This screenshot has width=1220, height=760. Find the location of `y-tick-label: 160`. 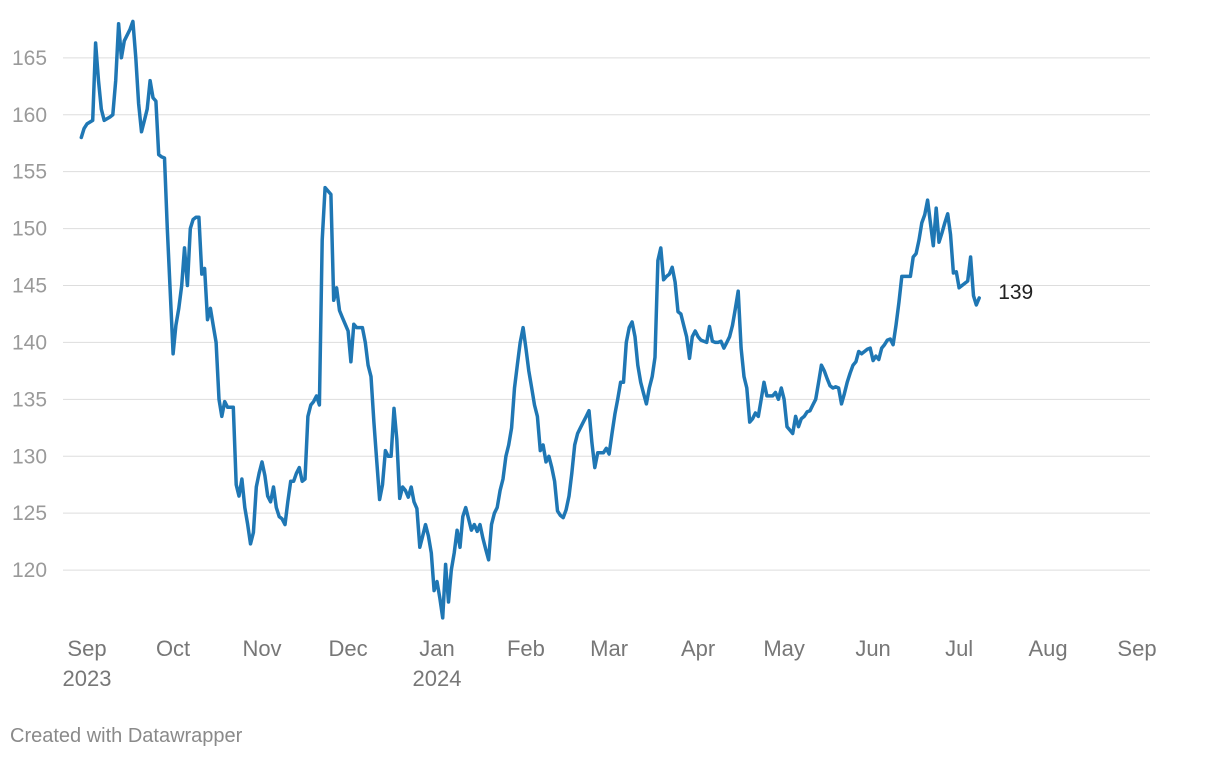

y-tick-label: 160 is located at coordinates (29, 115).